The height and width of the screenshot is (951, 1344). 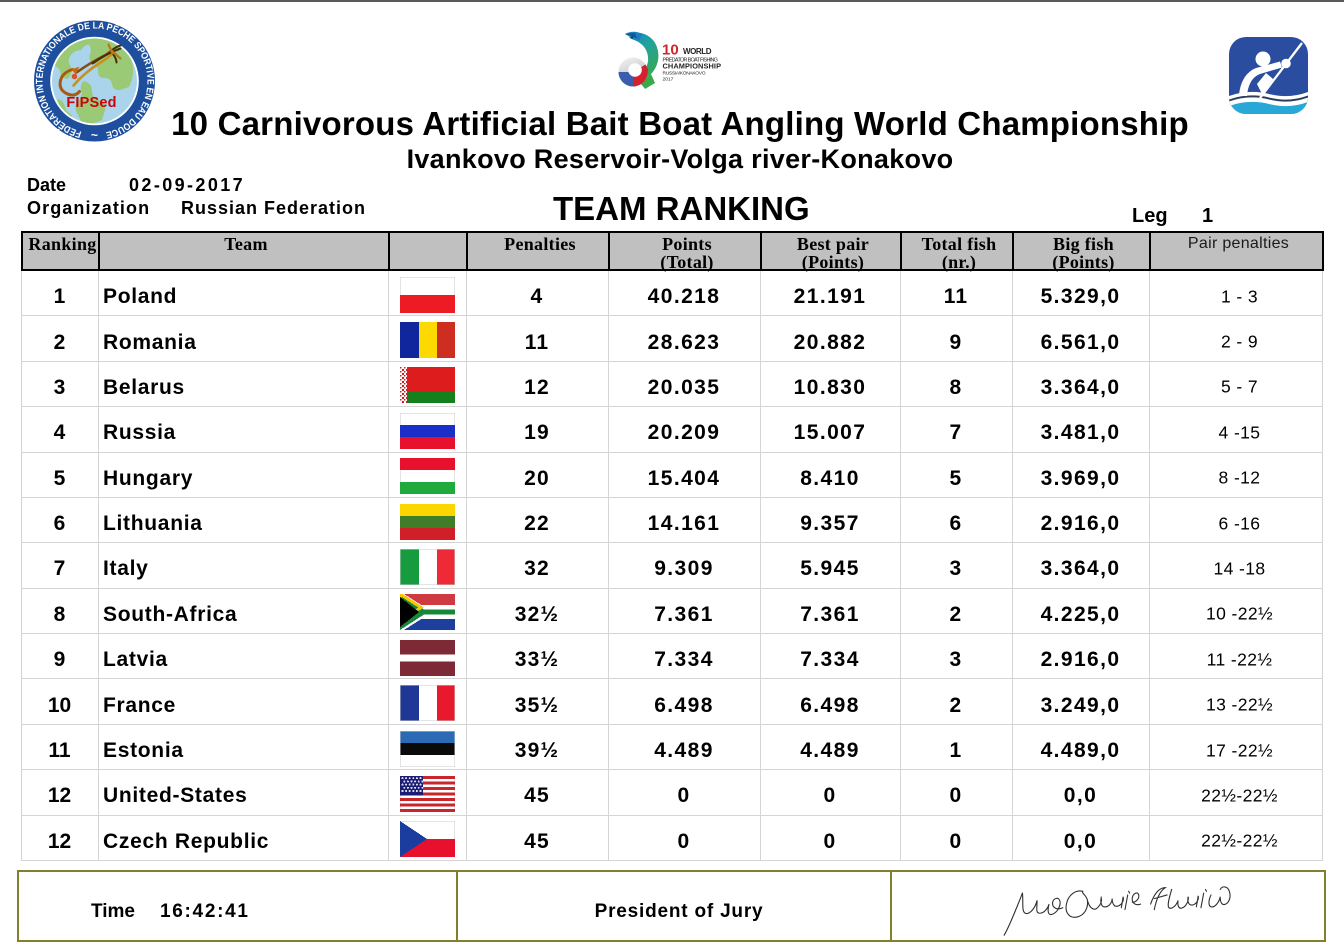 What do you see at coordinates (692, 66) in the screenshot?
I see `svg-text: CHAMPIONSHIP` at bounding box center [692, 66].